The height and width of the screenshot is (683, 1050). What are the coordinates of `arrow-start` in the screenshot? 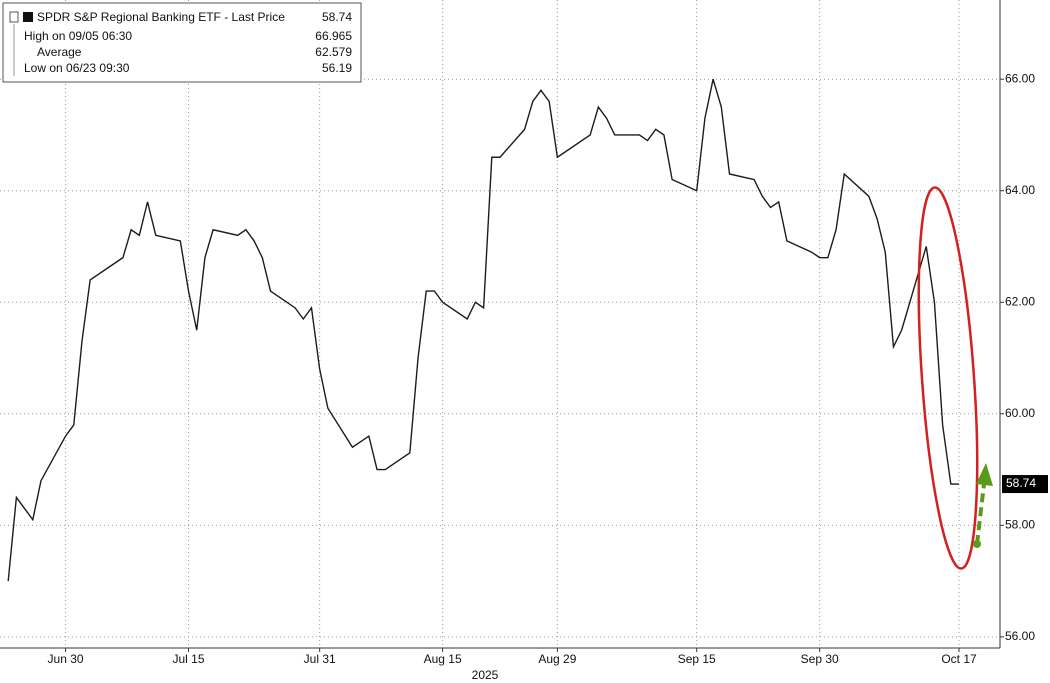 It's located at (977, 544).